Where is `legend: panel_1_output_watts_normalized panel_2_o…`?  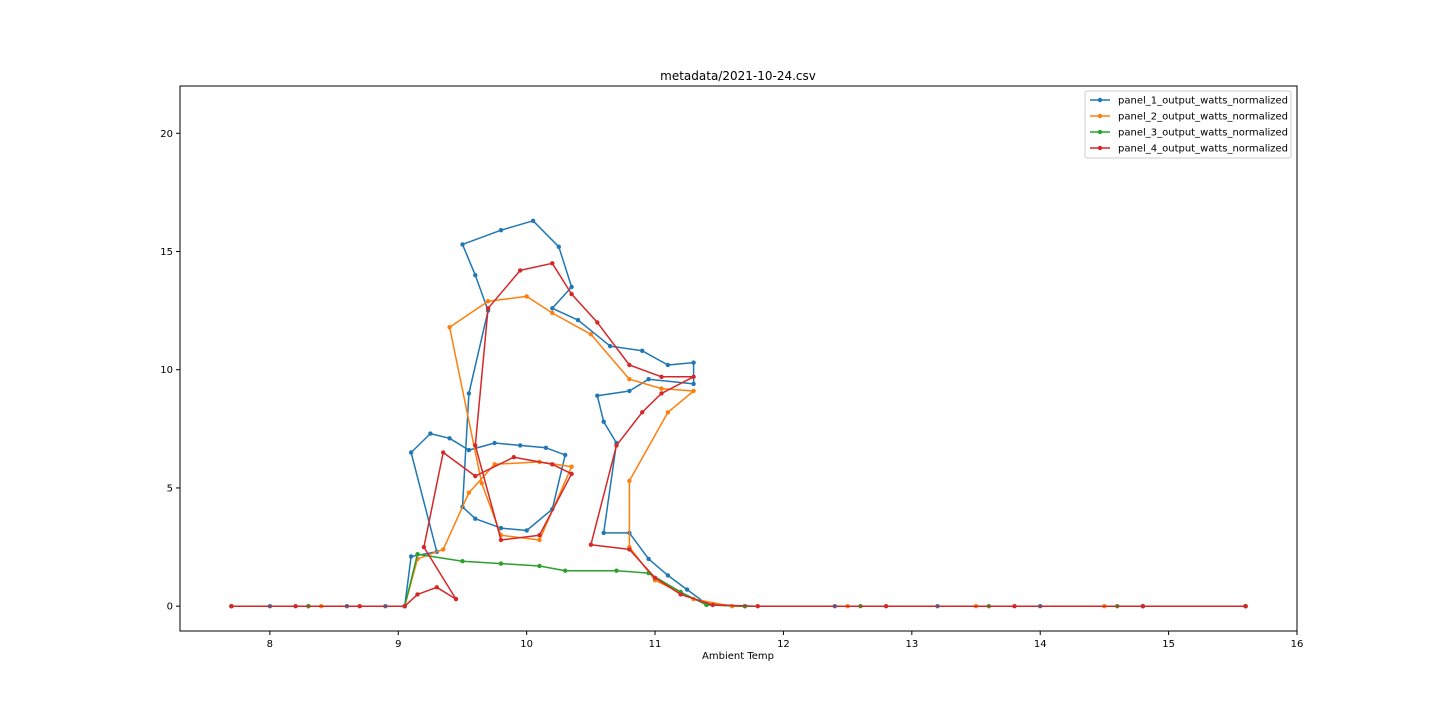
legend: panel_1_output_watts_normalized panel_2_o… is located at coordinates (1188, 124).